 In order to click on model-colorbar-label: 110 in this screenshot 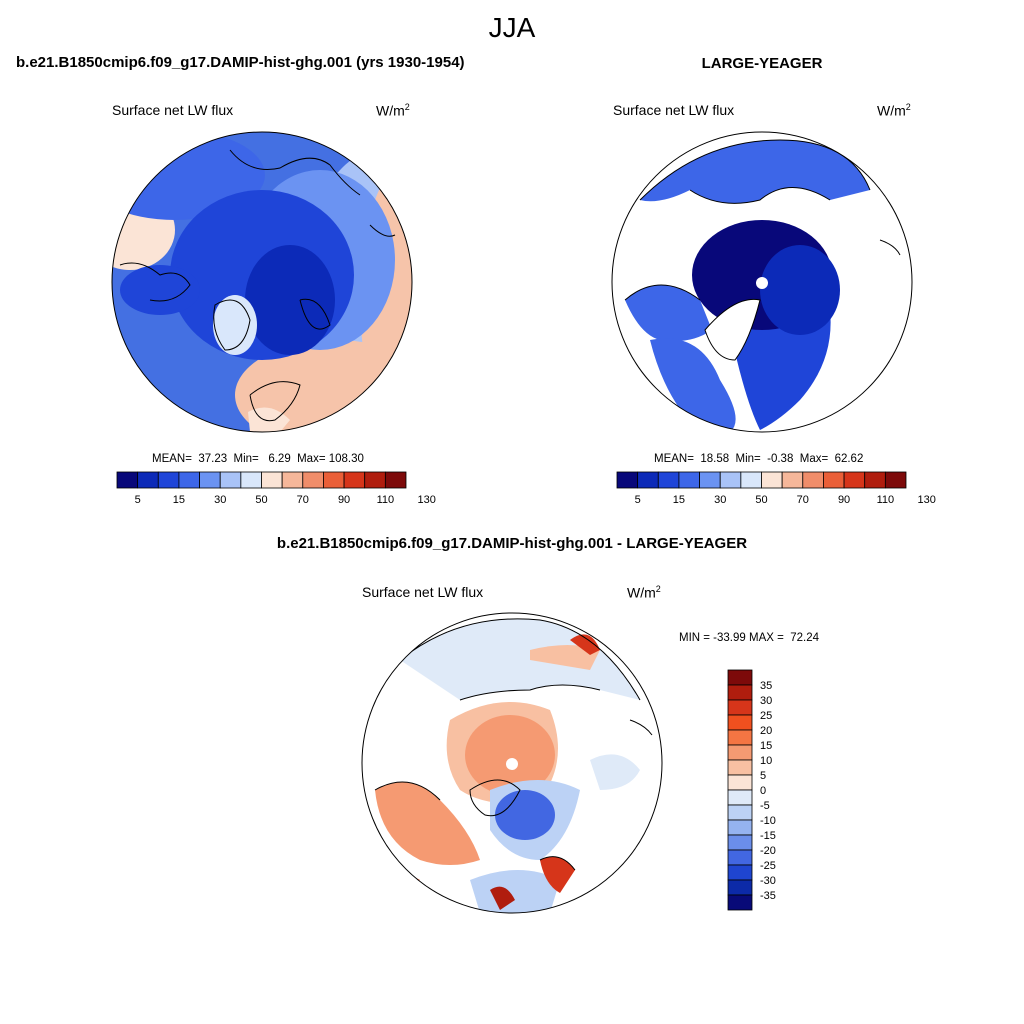, I will do `click(386, 500)`.